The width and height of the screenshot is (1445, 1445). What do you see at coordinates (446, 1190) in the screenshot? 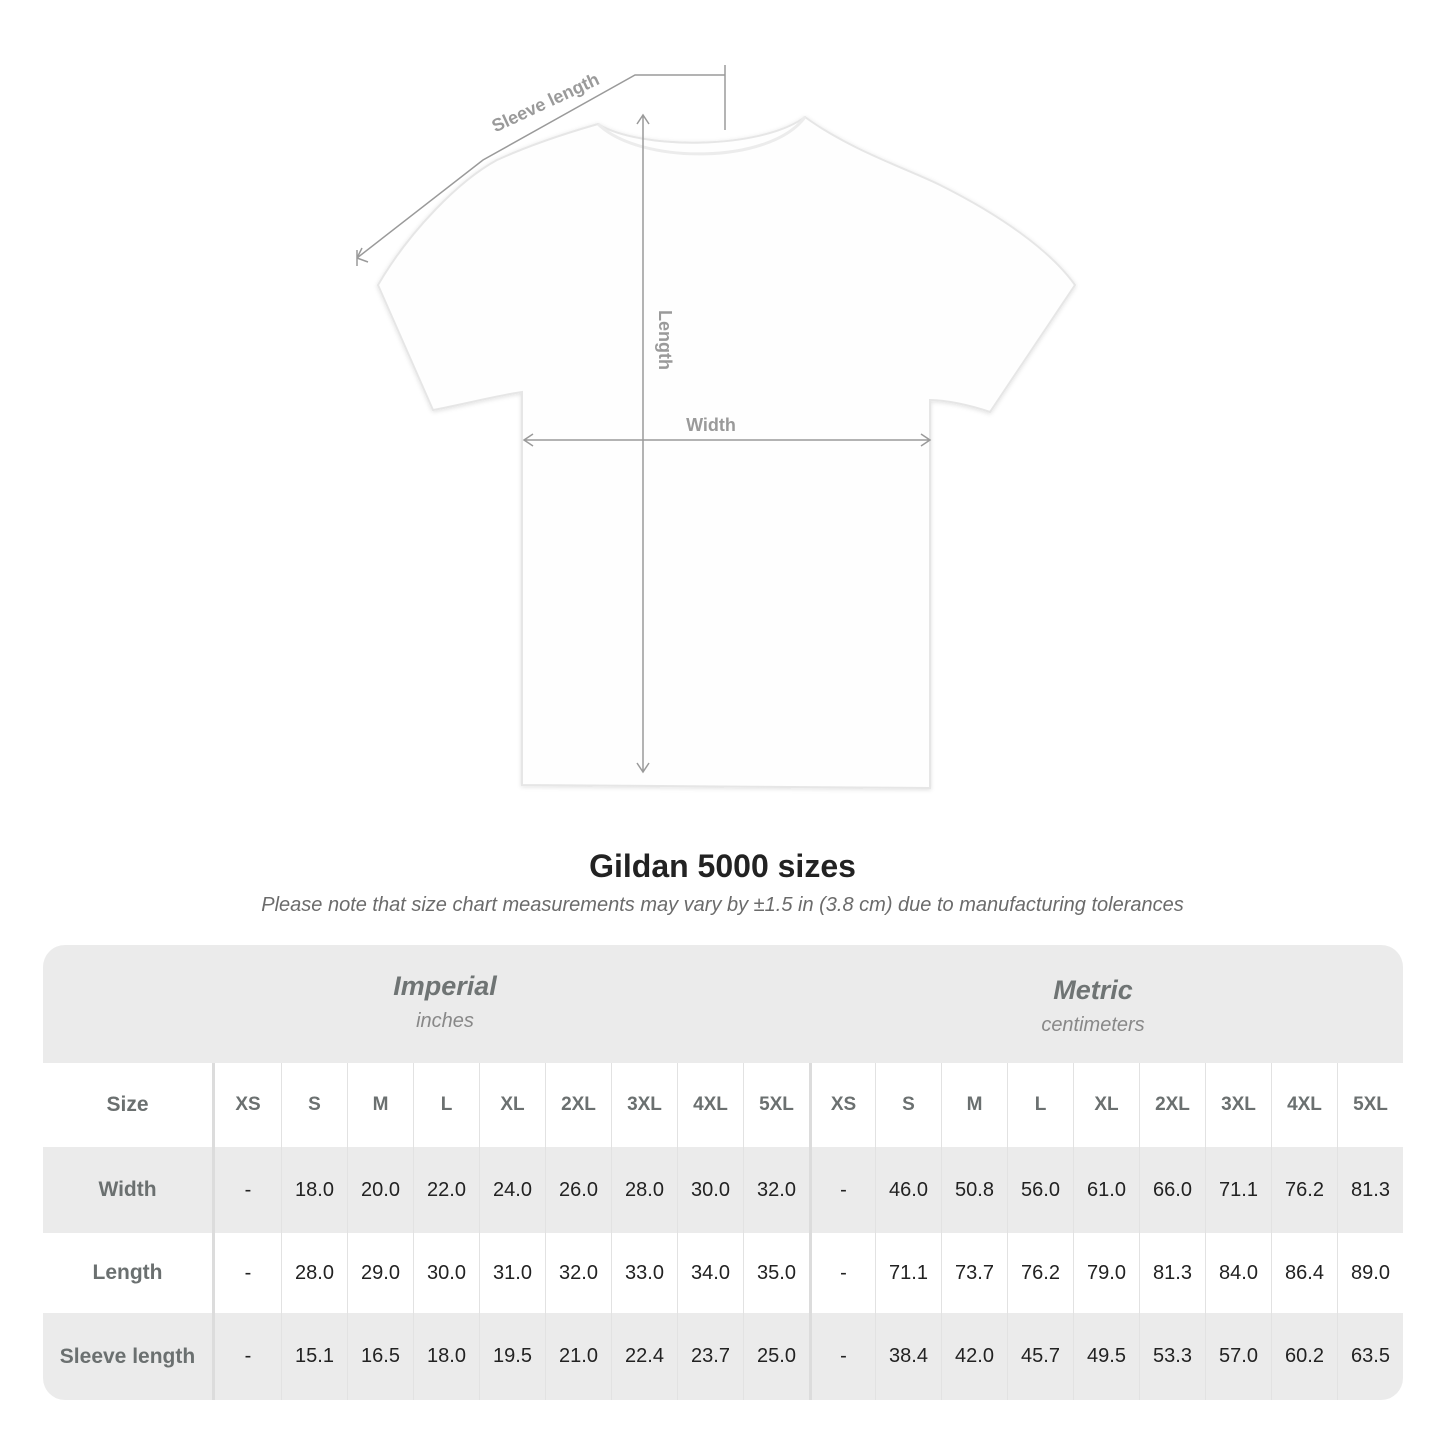
I see `imperial-value-cell: 22.0` at bounding box center [446, 1190].